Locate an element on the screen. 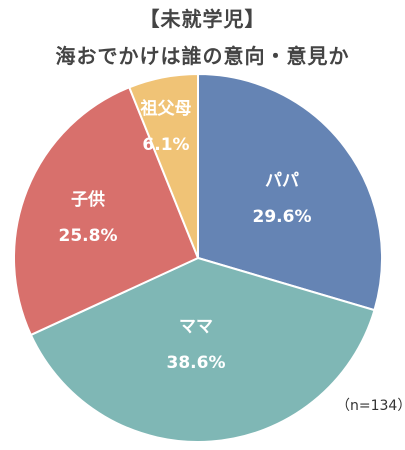 This screenshot has width=405, height=450. sample-size-note: （n=134） is located at coordinates (370, 406).